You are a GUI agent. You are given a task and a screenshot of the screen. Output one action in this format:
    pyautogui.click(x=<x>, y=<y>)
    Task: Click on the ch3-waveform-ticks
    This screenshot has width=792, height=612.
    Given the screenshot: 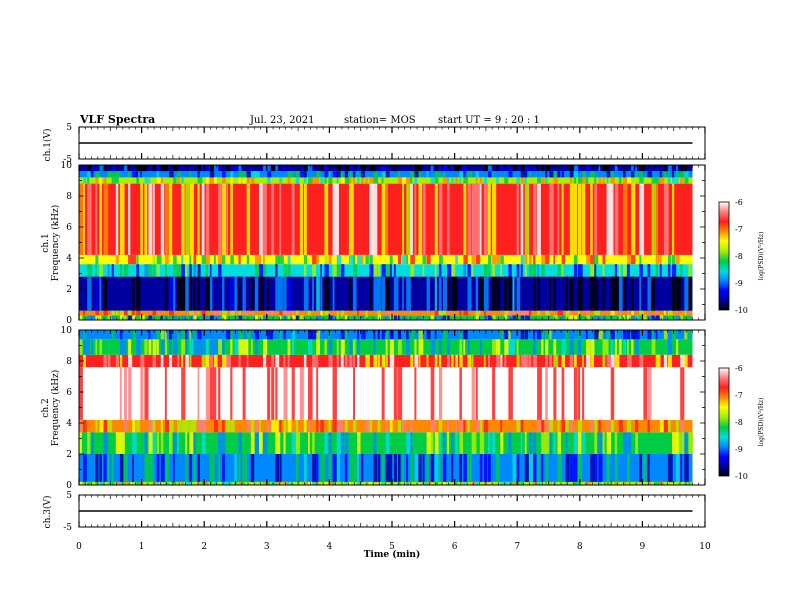 What is the action you would take?
    pyautogui.click(x=392, y=511)
    